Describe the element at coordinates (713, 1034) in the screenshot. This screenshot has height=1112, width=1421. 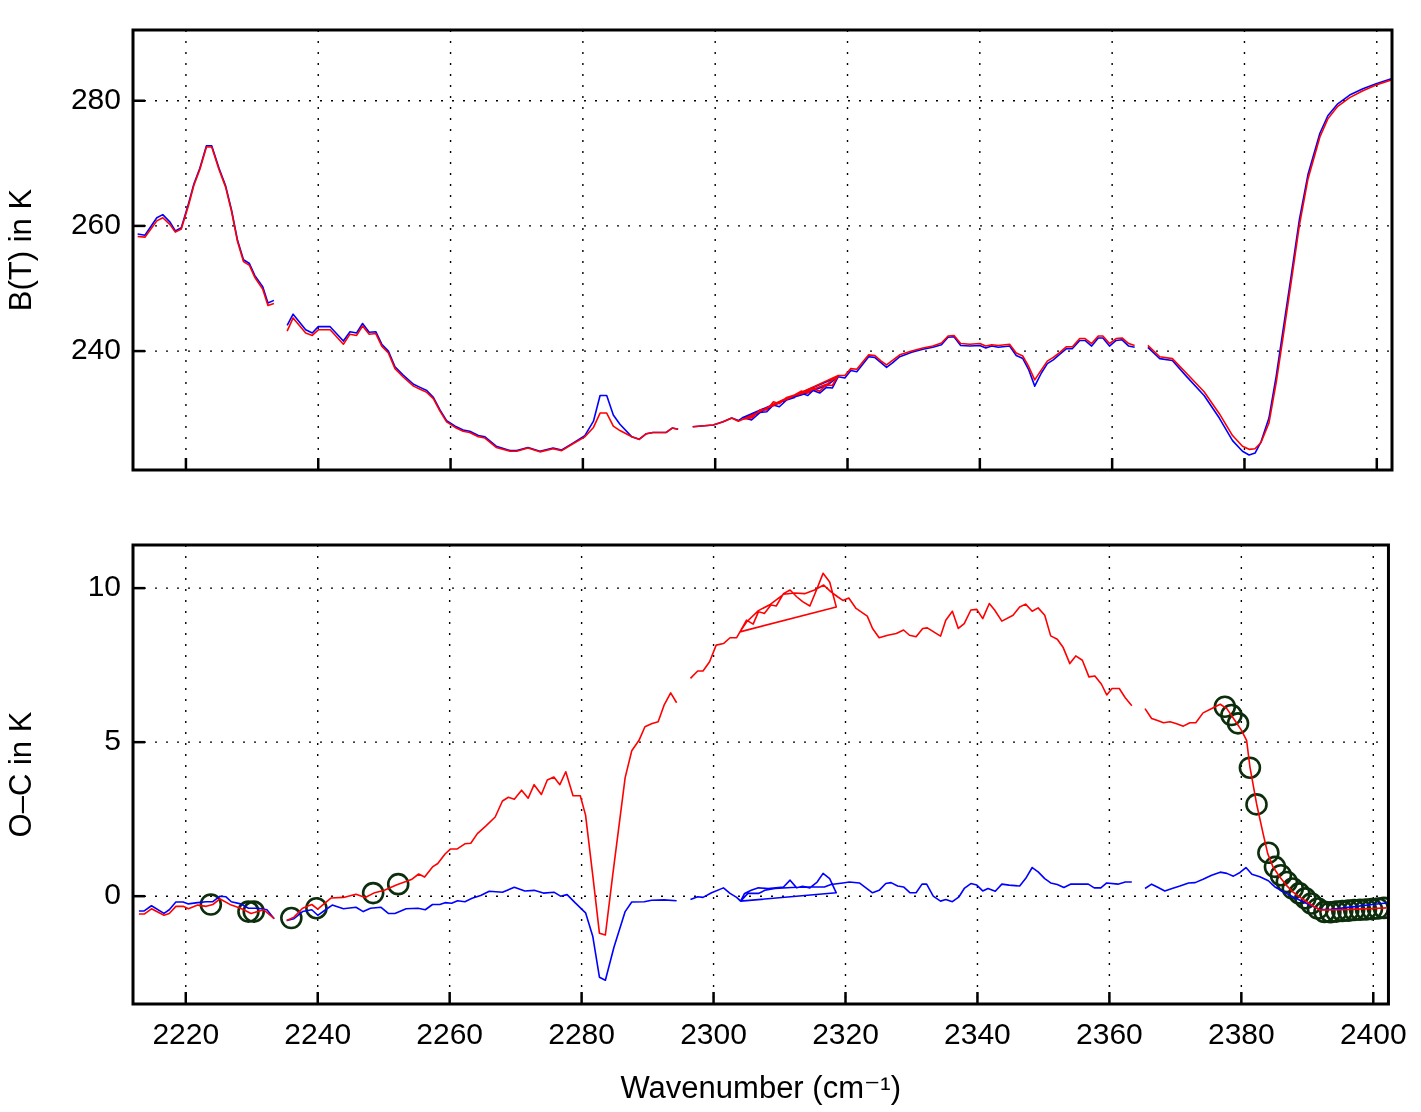
I see `x-tick-label: 2300` at that location.